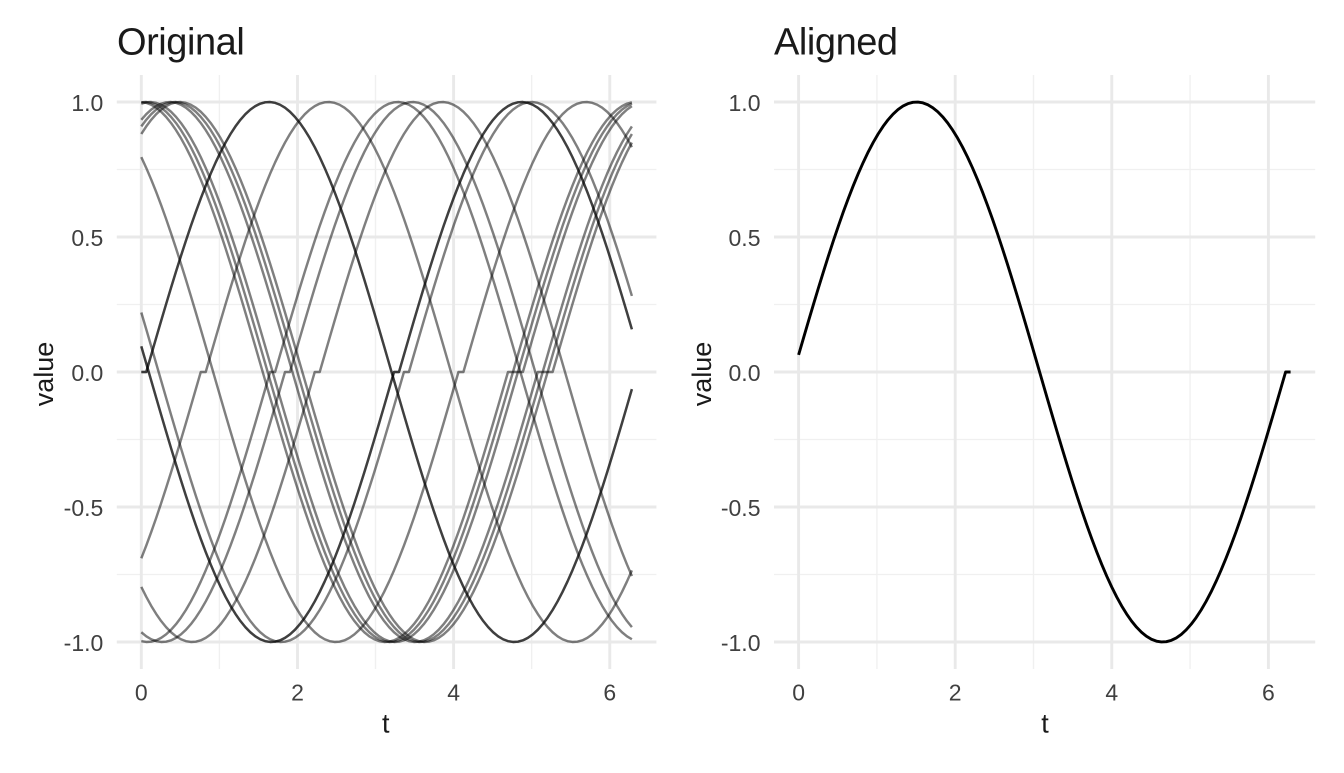  I want to click on svg-text: Aligned, so click(836, 42).